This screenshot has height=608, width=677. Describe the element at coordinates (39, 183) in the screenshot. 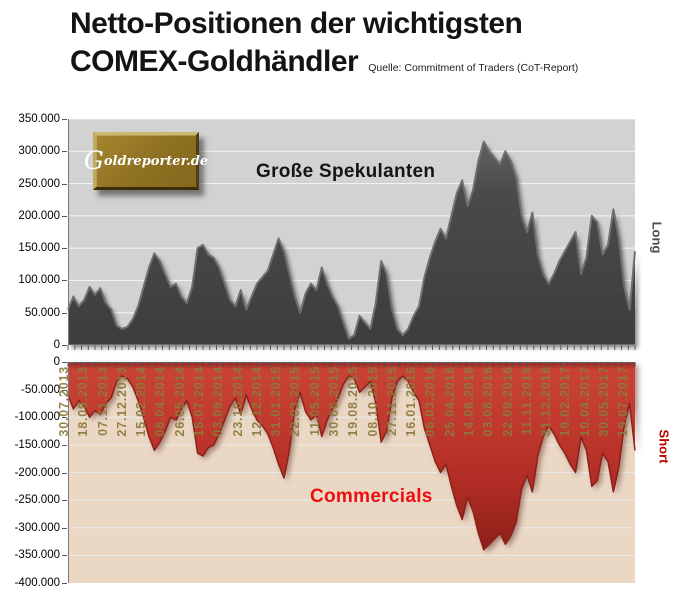

I see `y-axis-label: 250.000` at that location.